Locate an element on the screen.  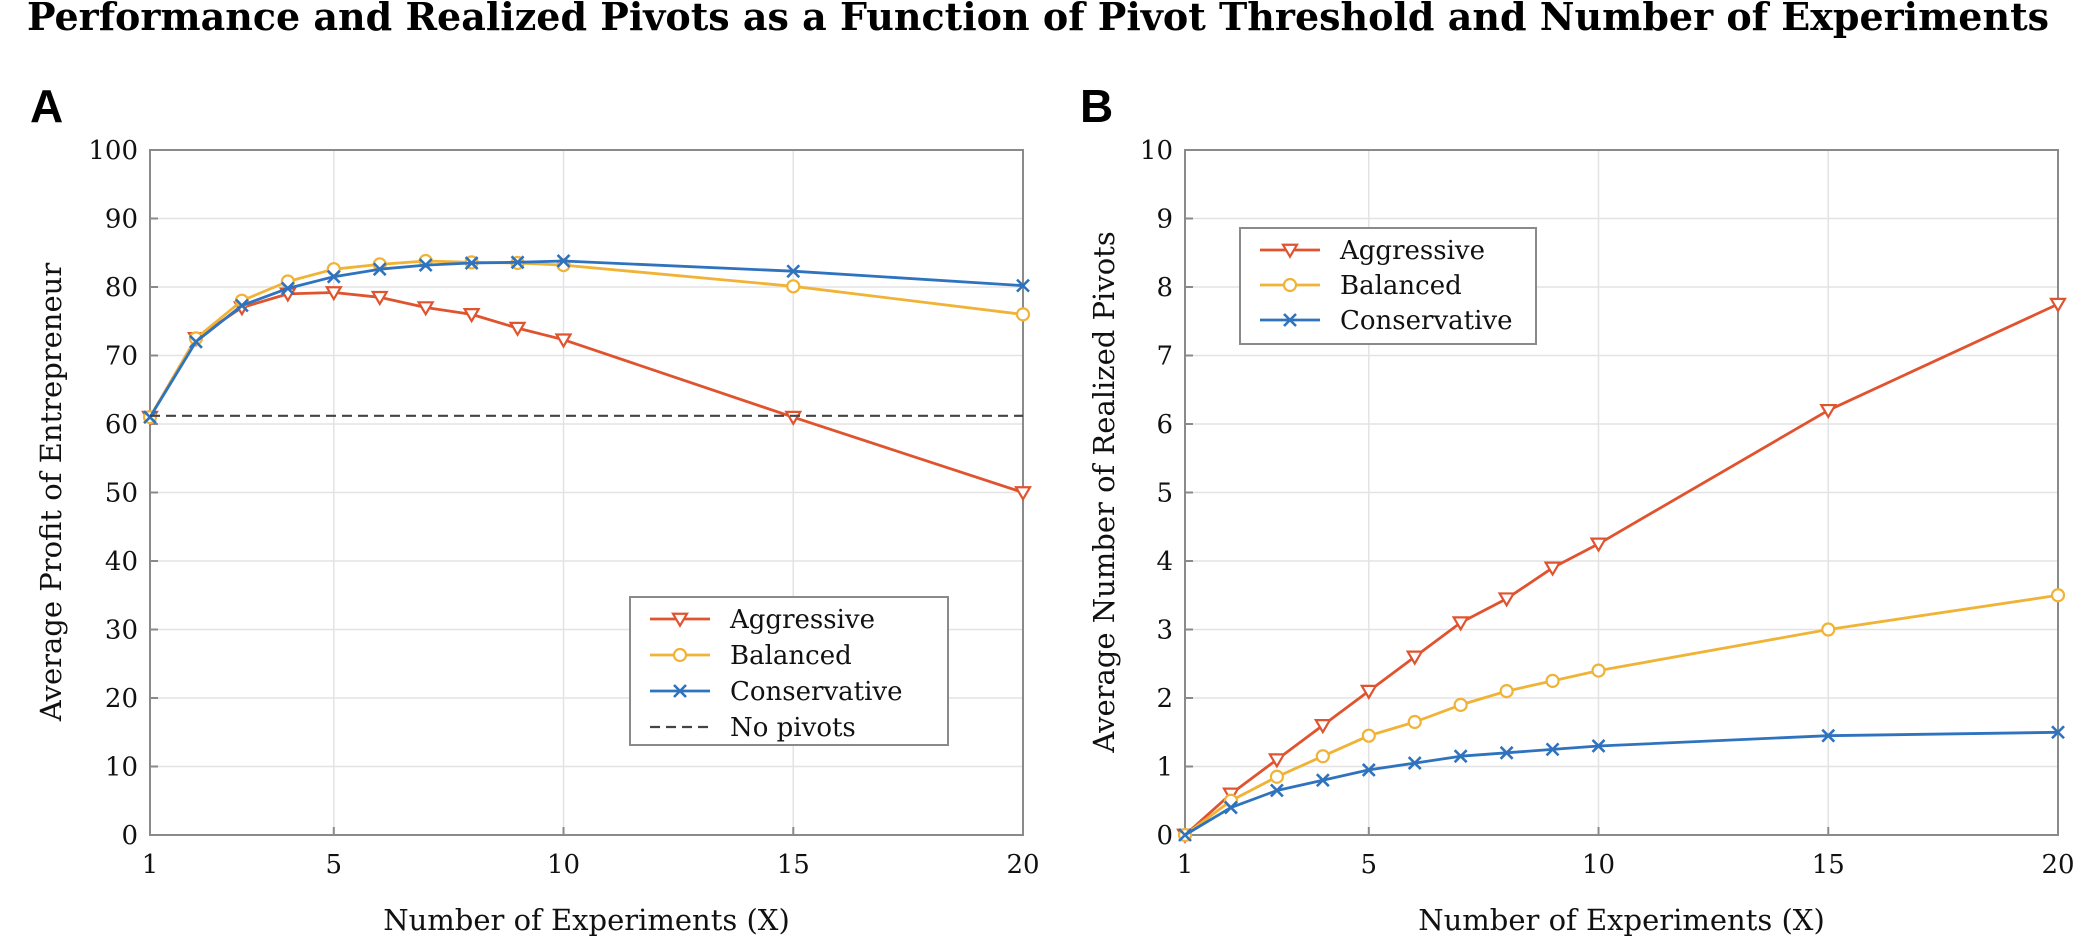
panel-b-x-tick-label: 20 is located at coordinates (2057, 865).